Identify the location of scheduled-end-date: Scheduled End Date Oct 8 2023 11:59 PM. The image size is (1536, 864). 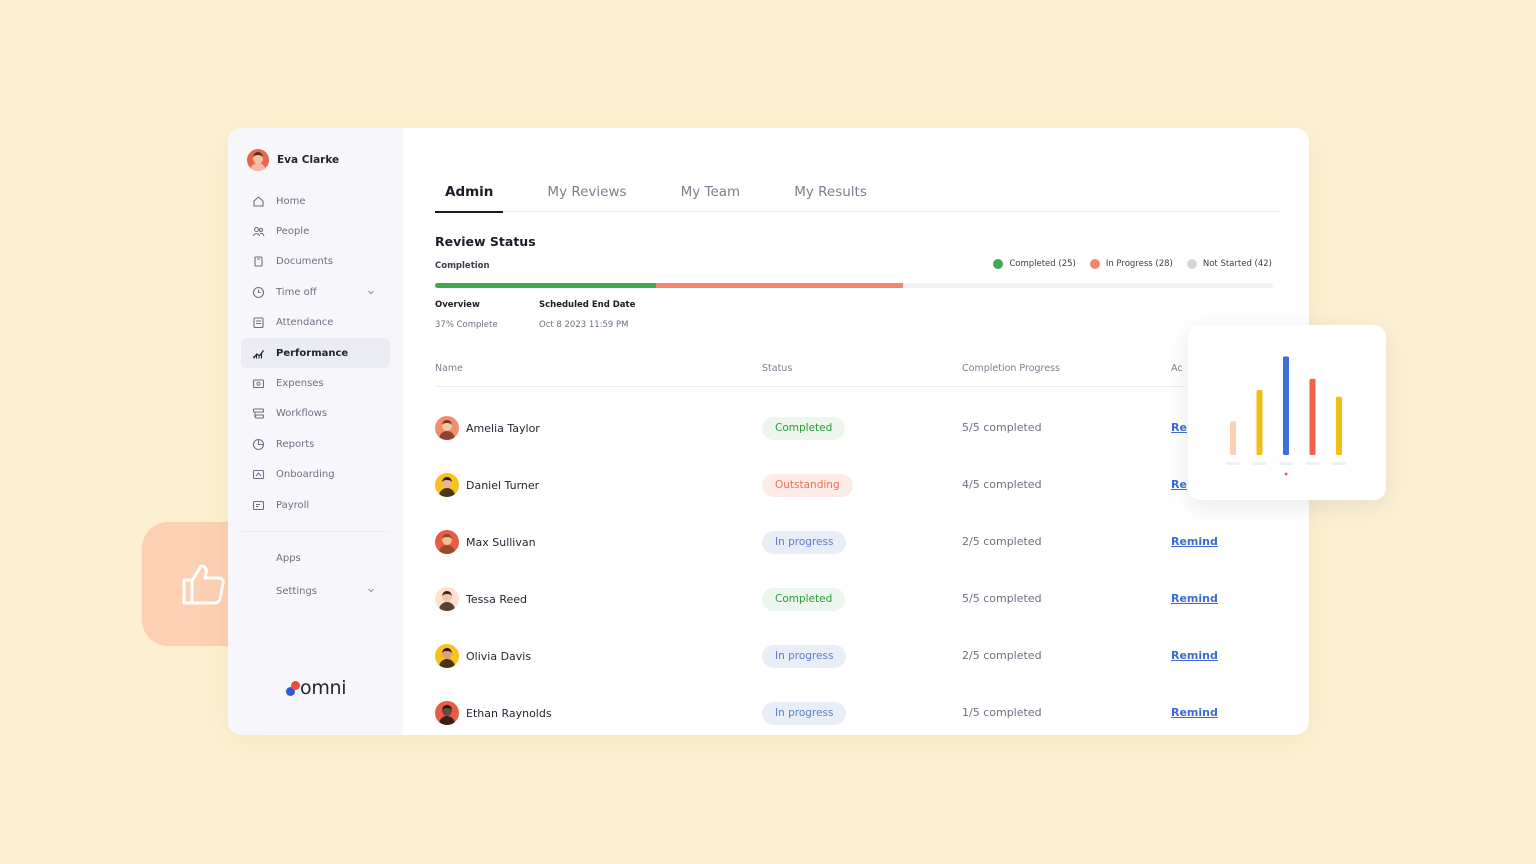
(587, 315).